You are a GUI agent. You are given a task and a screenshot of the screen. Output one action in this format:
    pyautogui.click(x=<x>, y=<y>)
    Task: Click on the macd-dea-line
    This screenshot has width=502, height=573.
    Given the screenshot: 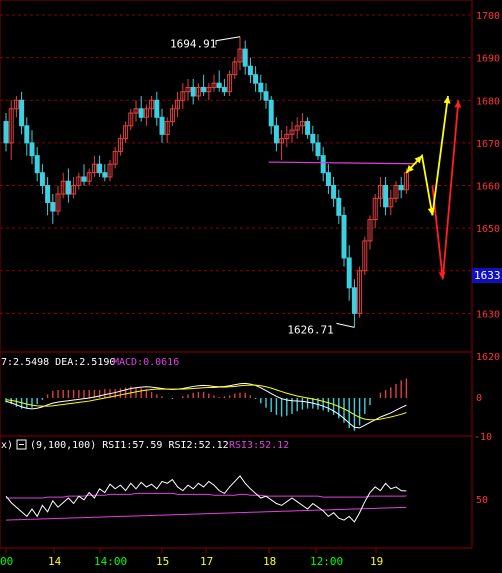 What is the action you would take?
    pyautogui.click(x=206, y=402)
    